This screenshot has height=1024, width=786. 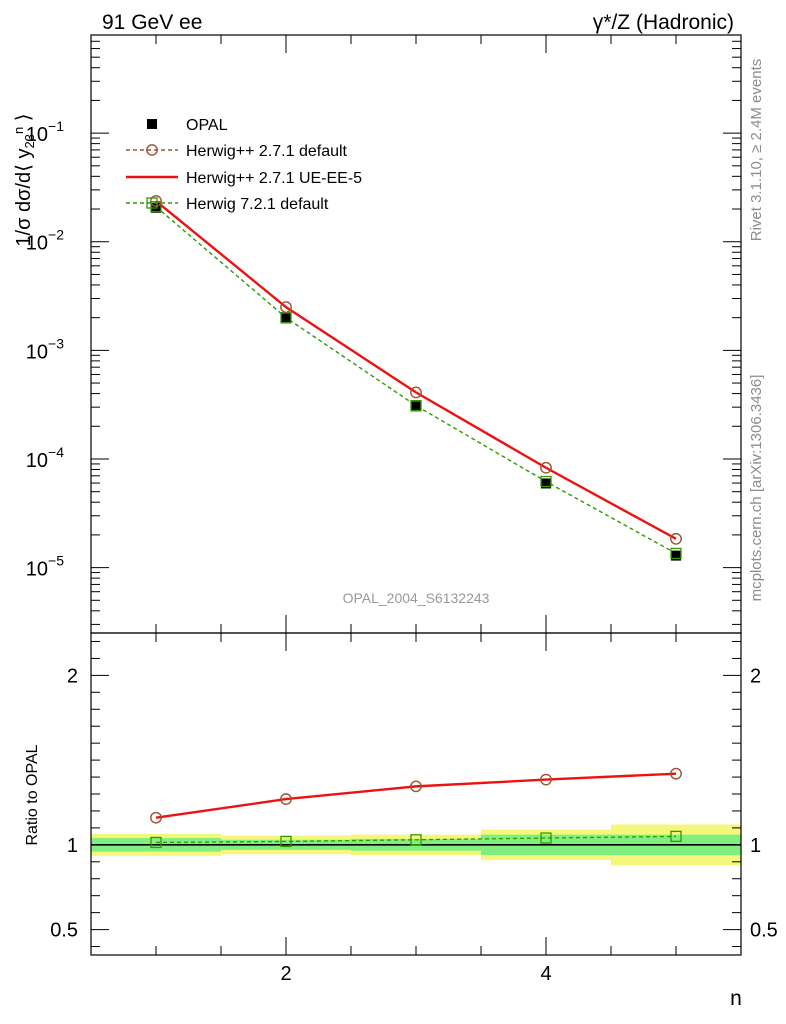 I want to click on header-right: γ*/Z (Hadronic), so click(x=663, y=22).